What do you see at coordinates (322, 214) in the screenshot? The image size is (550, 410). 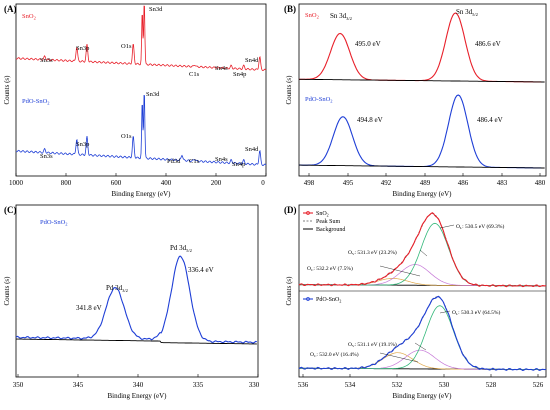 I see `panel-d-legend-sno2: SnO2` at bounding box center [322, 214].